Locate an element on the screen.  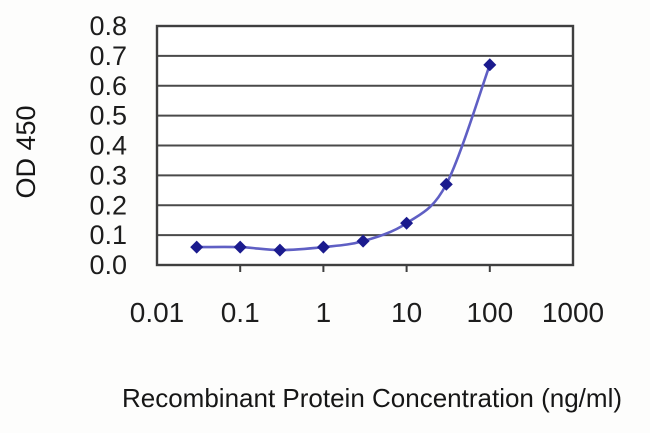
x-tick-label: 1 is located at coordinates (324, 312).